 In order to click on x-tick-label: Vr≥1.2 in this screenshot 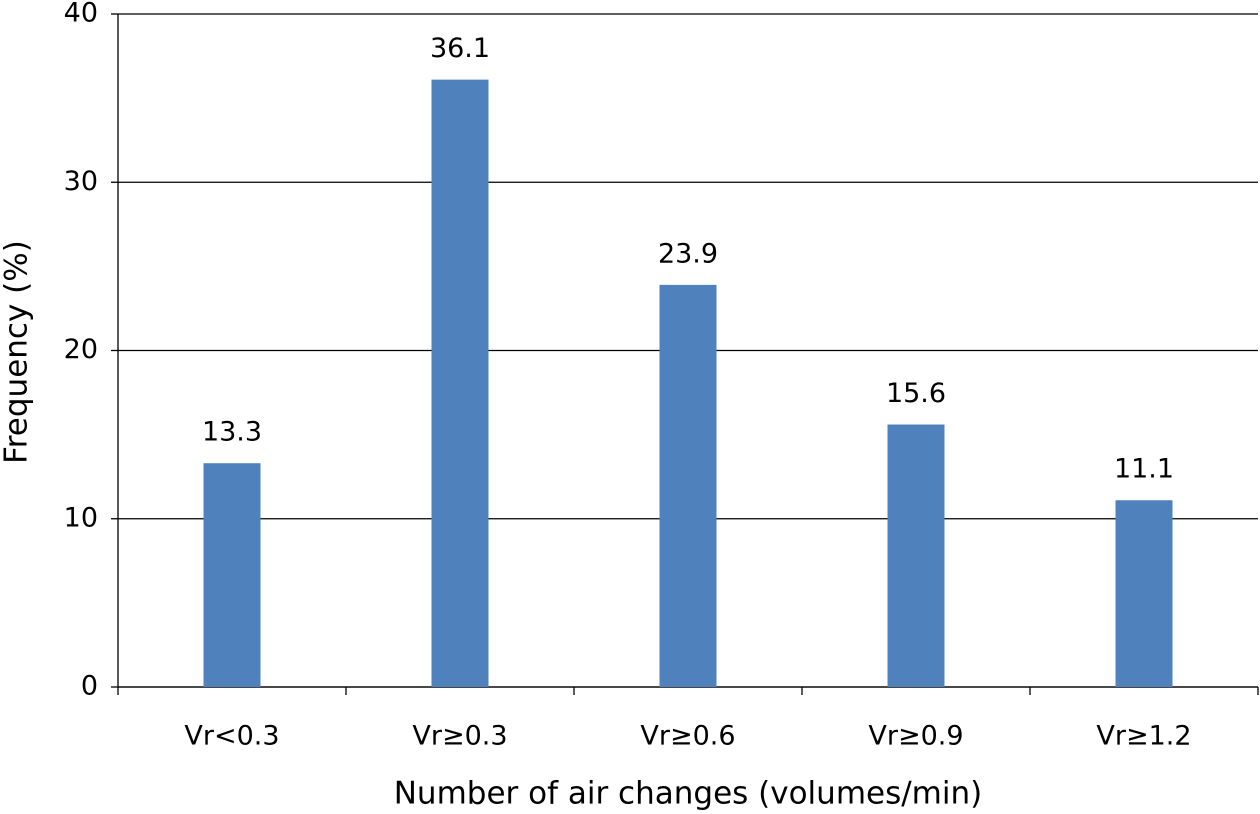, I will do `click(1143, 736)`.